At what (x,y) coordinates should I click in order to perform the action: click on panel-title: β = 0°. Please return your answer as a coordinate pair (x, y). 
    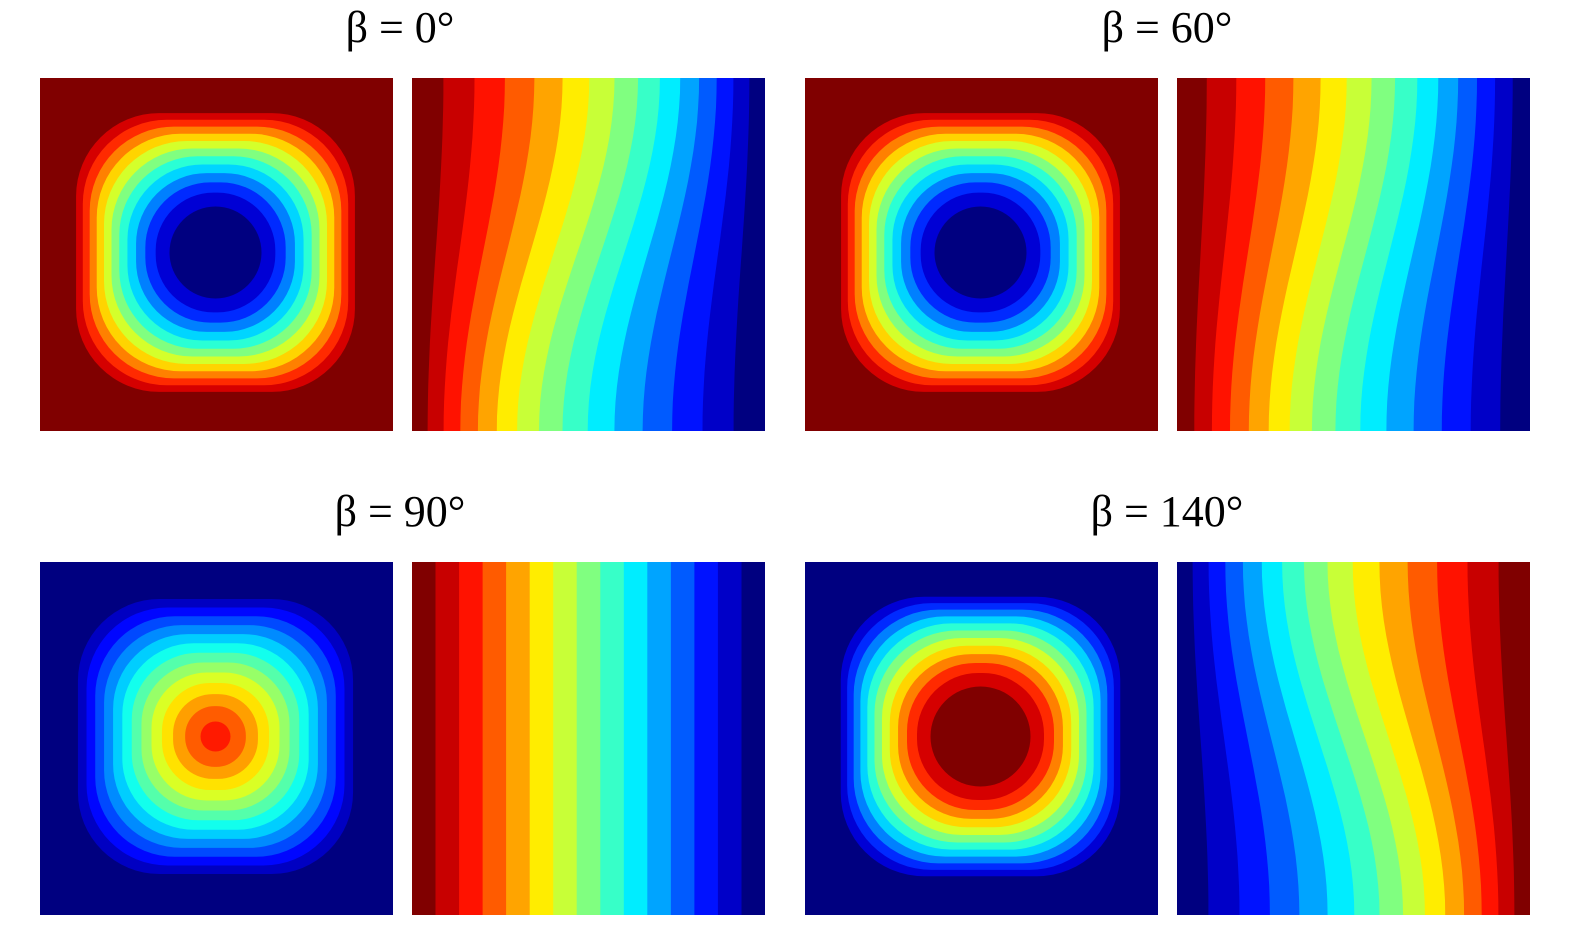
    Looking at the image, I should click on (400, 27).